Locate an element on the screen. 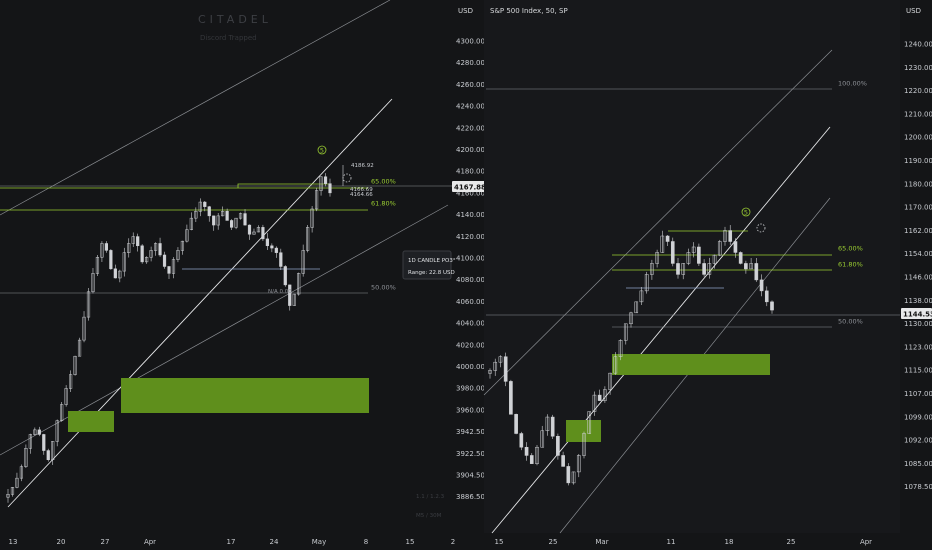  right-y-tick: 1162.00 is located at coordinates (918, 231).